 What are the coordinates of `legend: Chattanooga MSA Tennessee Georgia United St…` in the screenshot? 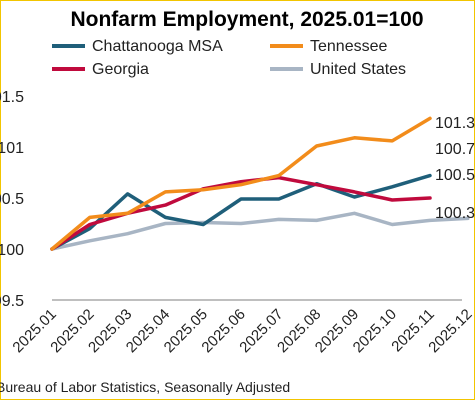 It's located at (229, 58).